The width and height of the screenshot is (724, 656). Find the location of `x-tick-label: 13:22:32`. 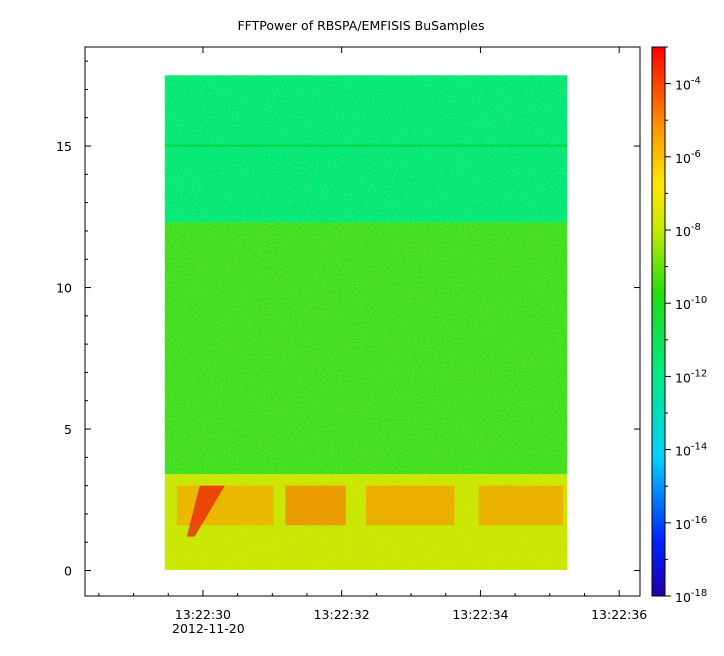

x-tick-label: 13:22:32 is located at coordinates (342, 614).